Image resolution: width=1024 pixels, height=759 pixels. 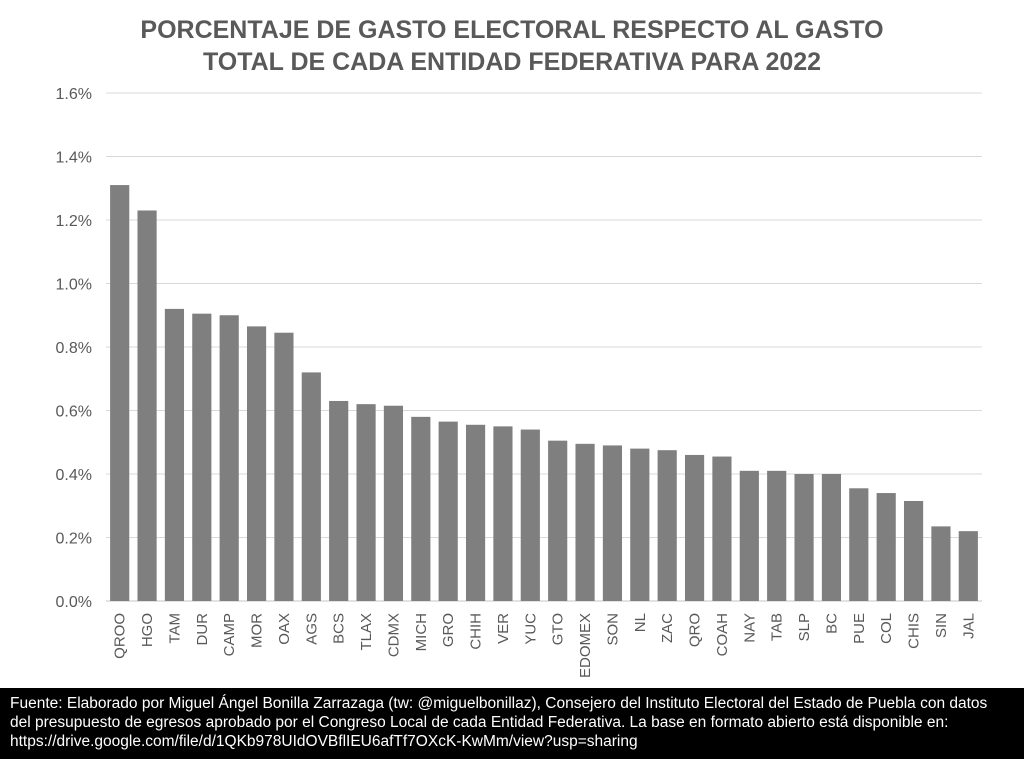 What do you see at coordinates (284, 629) in the screenshot?
I see `x-tick-label: OAX` at bounding box center [284, 629].